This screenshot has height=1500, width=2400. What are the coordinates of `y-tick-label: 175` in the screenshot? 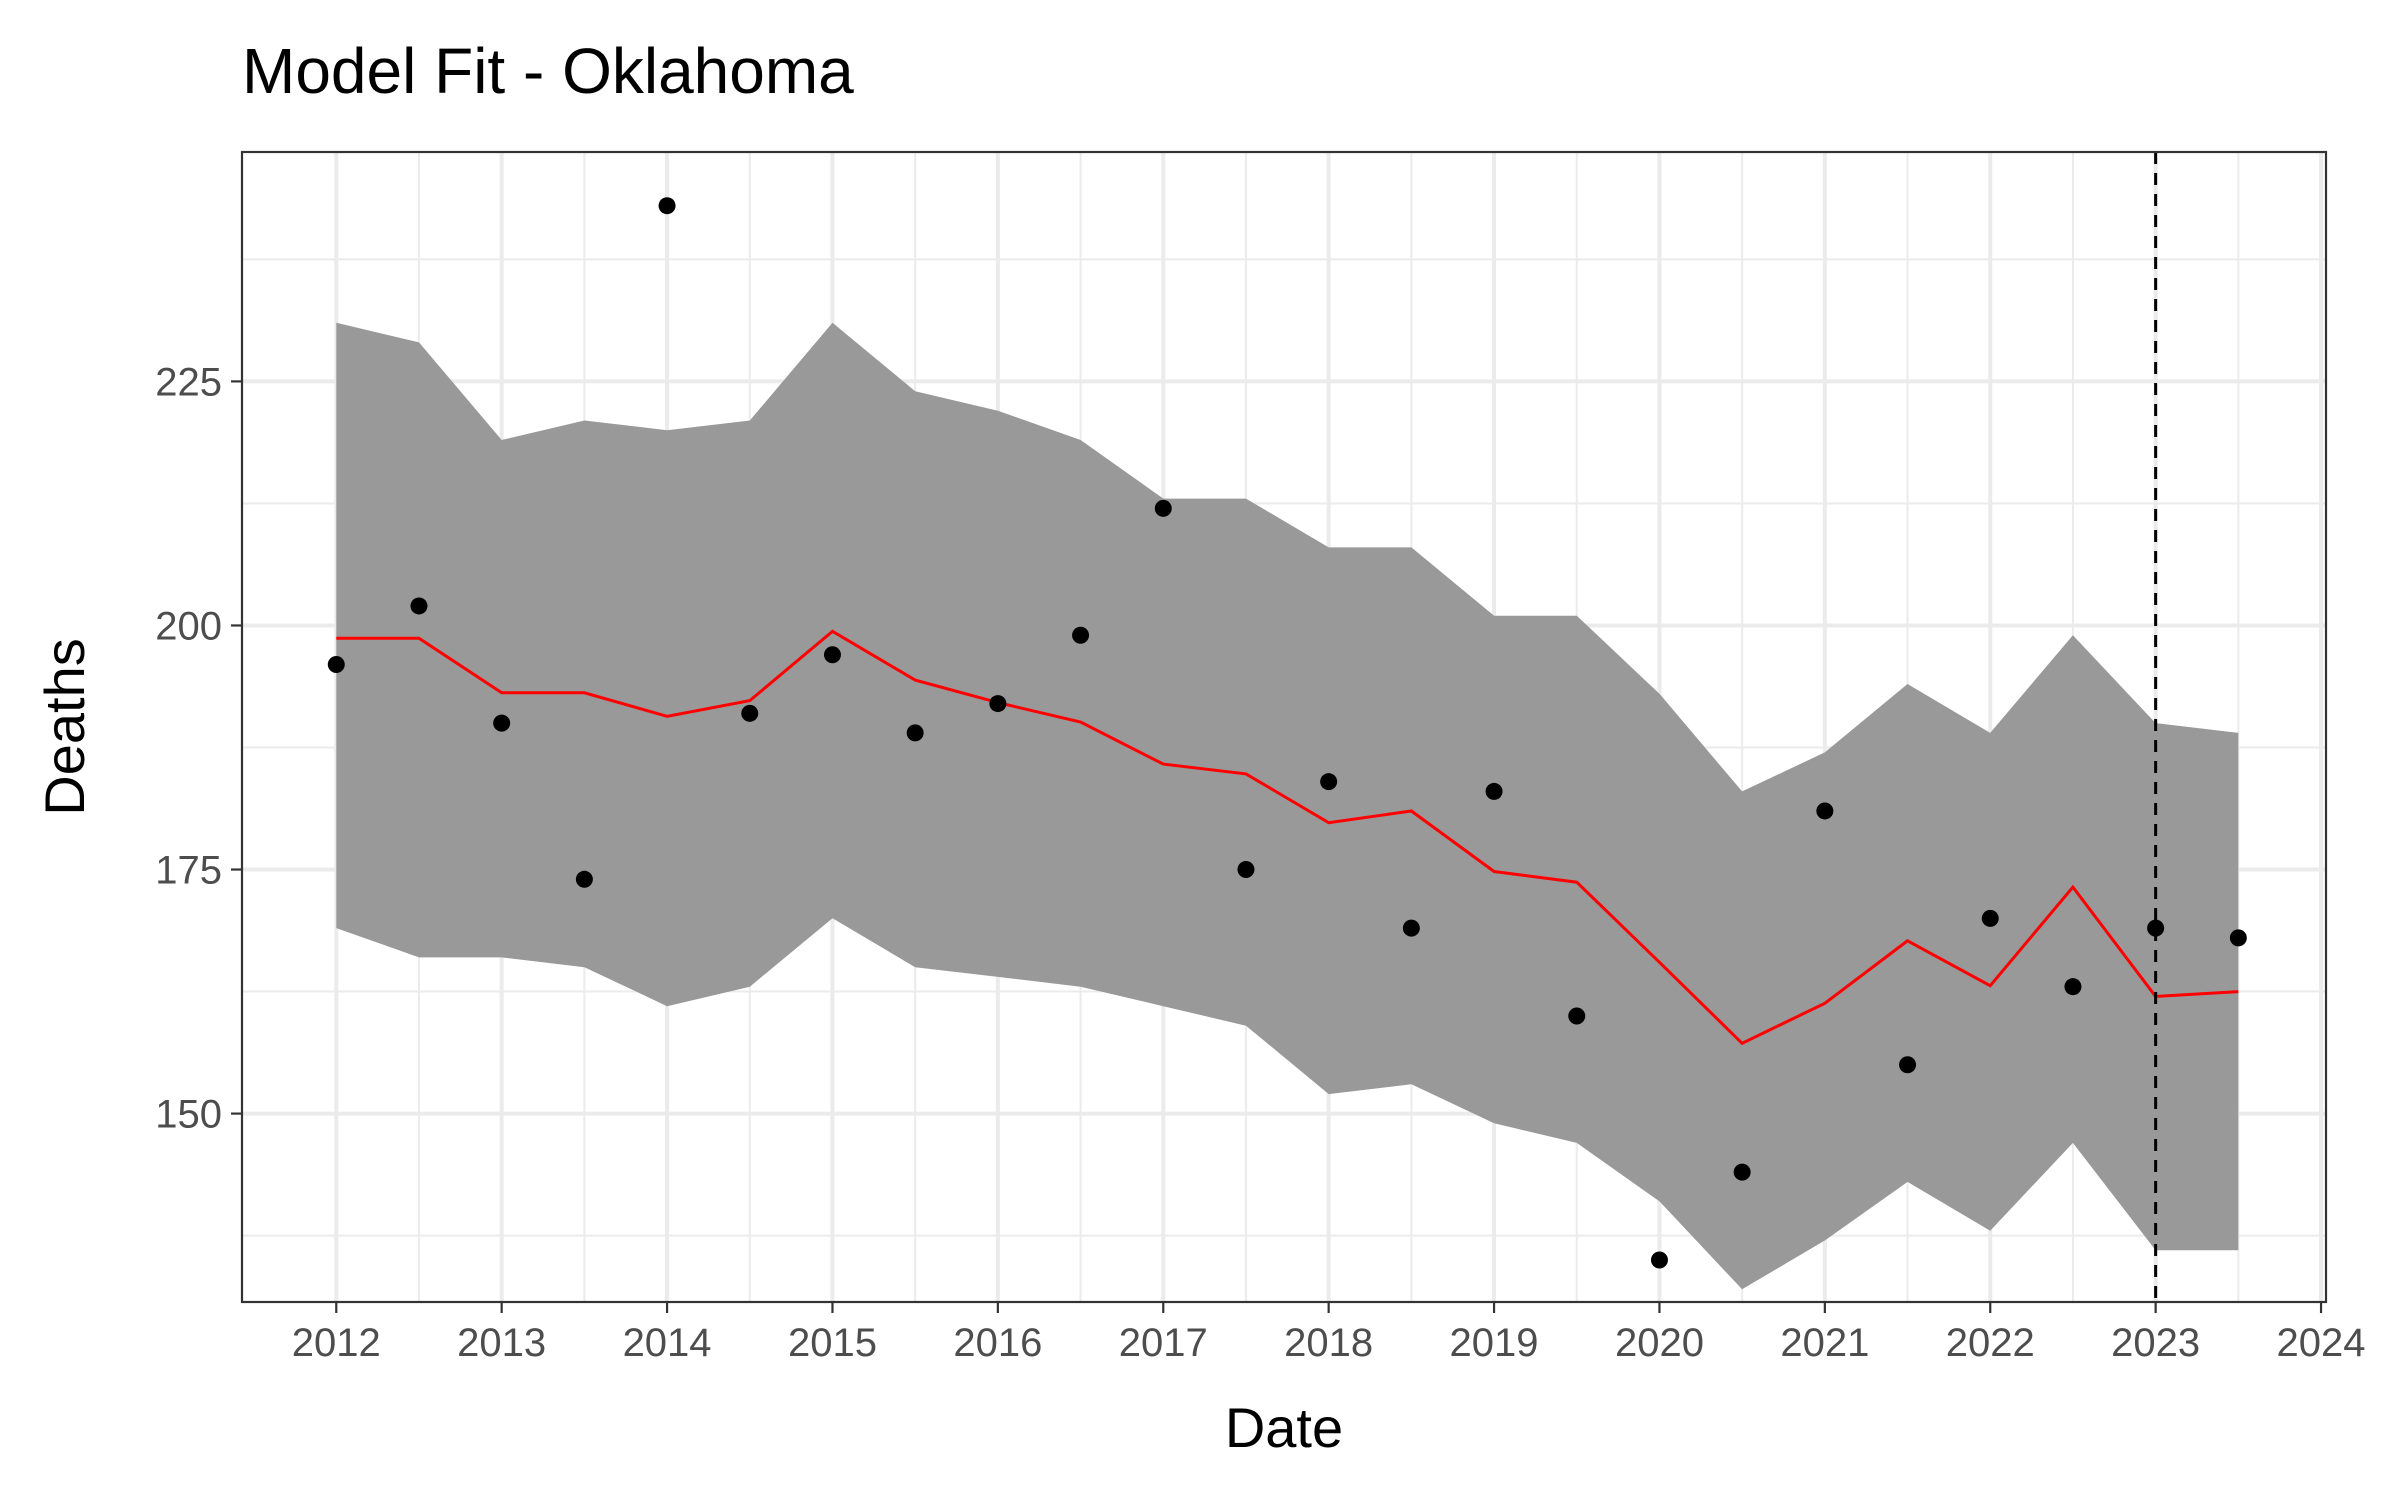 It's located at (188, 871).